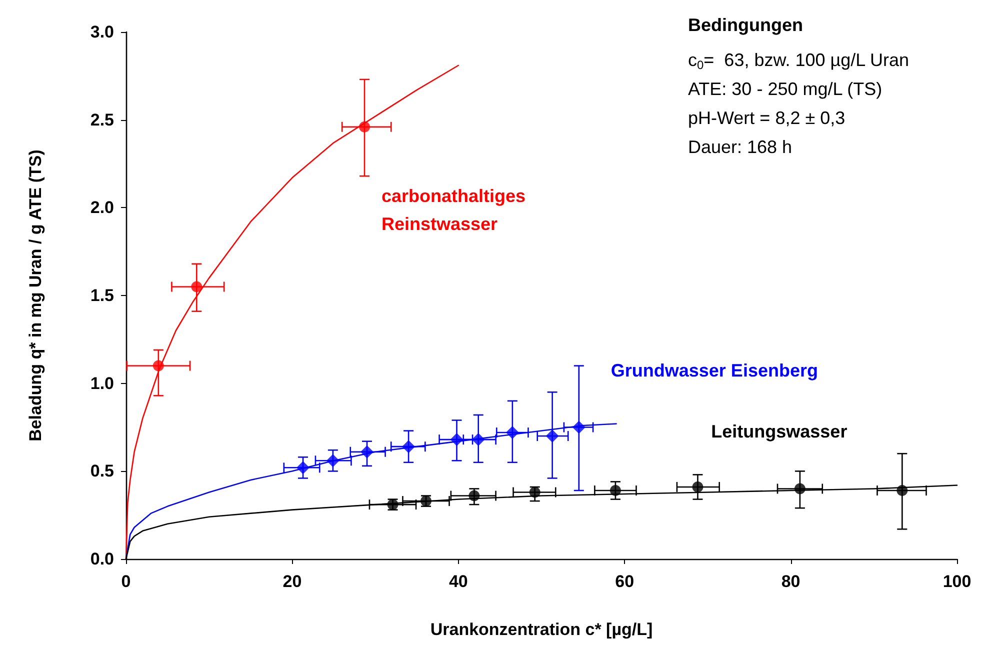 The width and height of the screenshot is (987, 654). I want to click on text: Grundwasser Eisenberg, so click(714, 370).